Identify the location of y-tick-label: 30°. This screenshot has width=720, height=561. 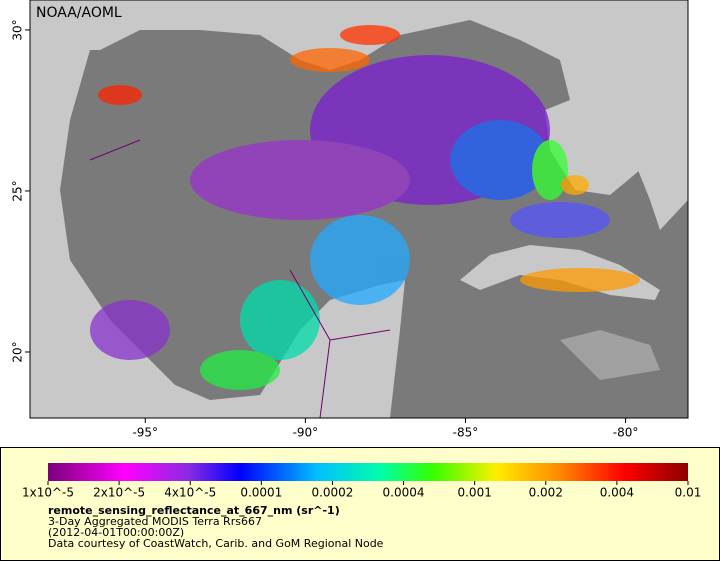
(18, 29).